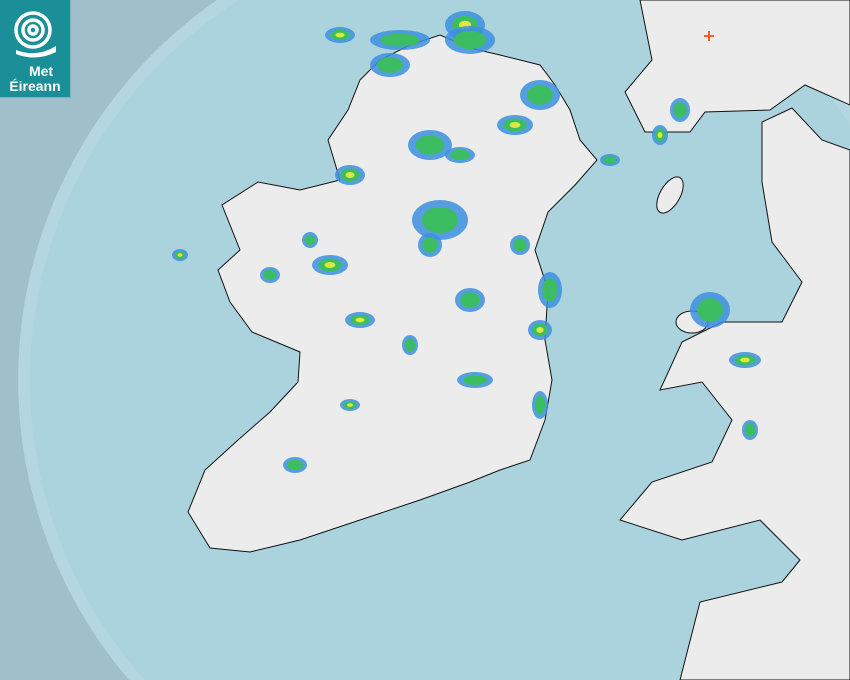  Describe the element at coordinates (709, 36) in the screenshot. I see `plus-icon` at that location.